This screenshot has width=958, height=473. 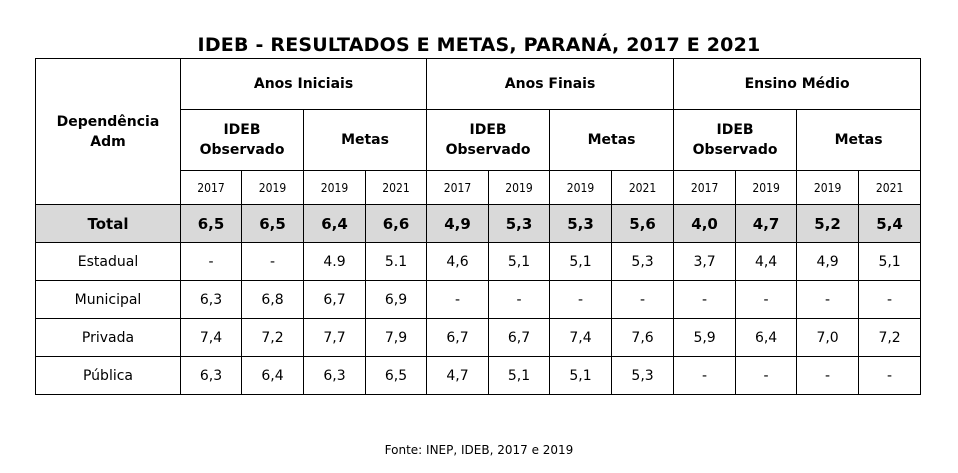 I want to click on table-cell: 7,9, so click(x=396, y=337).